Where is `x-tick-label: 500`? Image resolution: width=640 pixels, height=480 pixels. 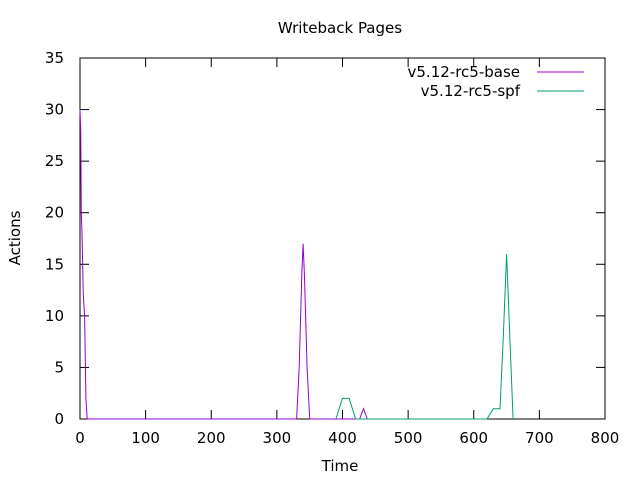
x-tick-label: 500 is located at coordinates (408, 438).